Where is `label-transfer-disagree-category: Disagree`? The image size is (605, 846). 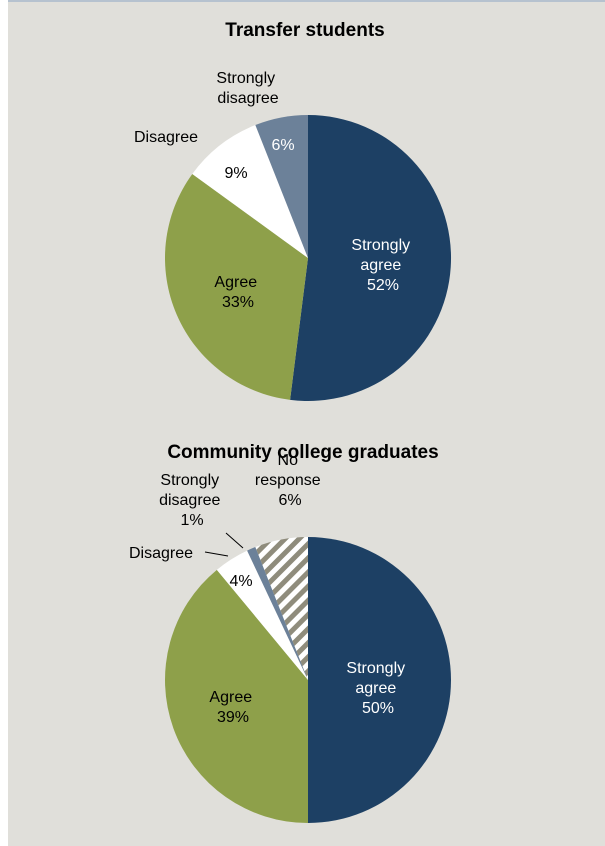 label-transfer-disagree-category: Disagree is located at coordinates (166, 137).